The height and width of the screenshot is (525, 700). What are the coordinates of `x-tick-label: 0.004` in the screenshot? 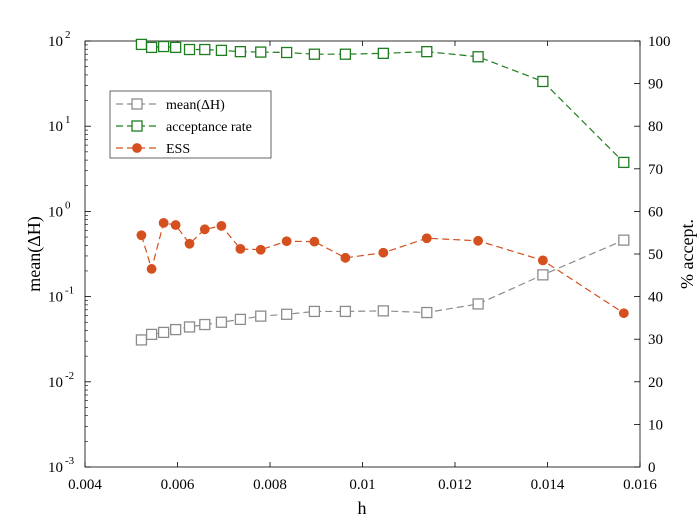 It's located at (85, 485).